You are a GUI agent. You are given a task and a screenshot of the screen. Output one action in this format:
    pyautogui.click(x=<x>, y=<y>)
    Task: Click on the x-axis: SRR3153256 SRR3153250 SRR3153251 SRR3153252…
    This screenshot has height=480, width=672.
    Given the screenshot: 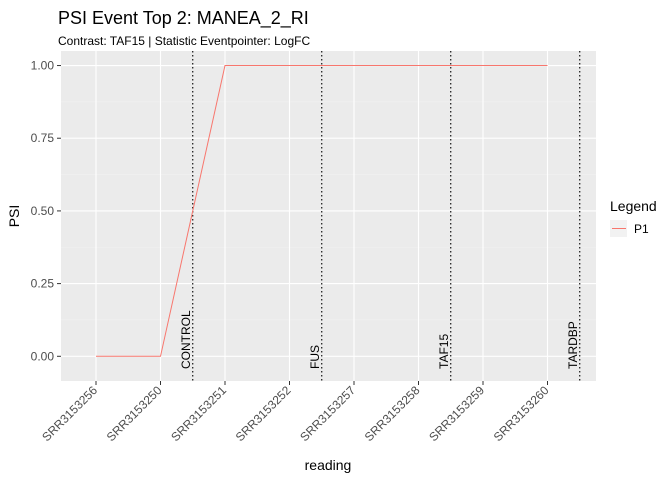 What is the action you would take?
    pyautogui.click(x=295, y=412)
    